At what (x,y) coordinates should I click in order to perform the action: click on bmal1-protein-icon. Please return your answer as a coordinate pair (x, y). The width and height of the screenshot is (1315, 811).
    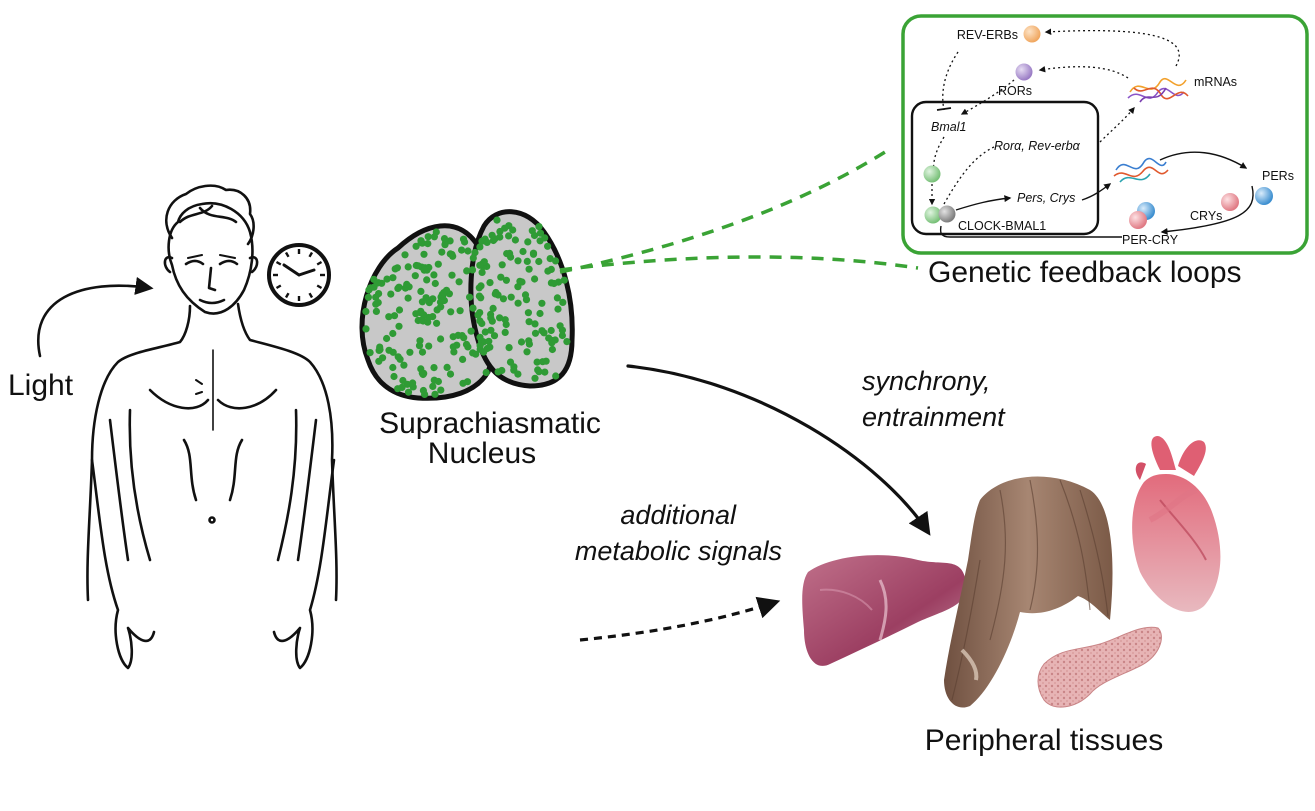
    Looking at the image, I should click on (932, 174).